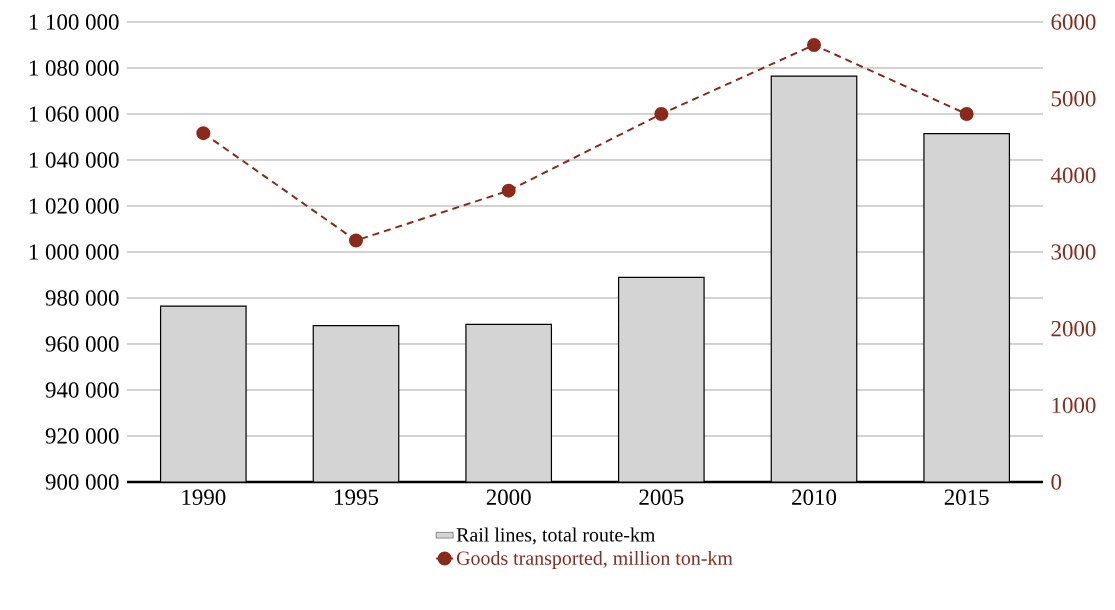 Image resolution: width=1115 pixels, height=610 pixels. What do you see at coordinates (82, 344) in the screenshot?
I see `y-tick-label: 960 000` at bounding box center [82, 344].